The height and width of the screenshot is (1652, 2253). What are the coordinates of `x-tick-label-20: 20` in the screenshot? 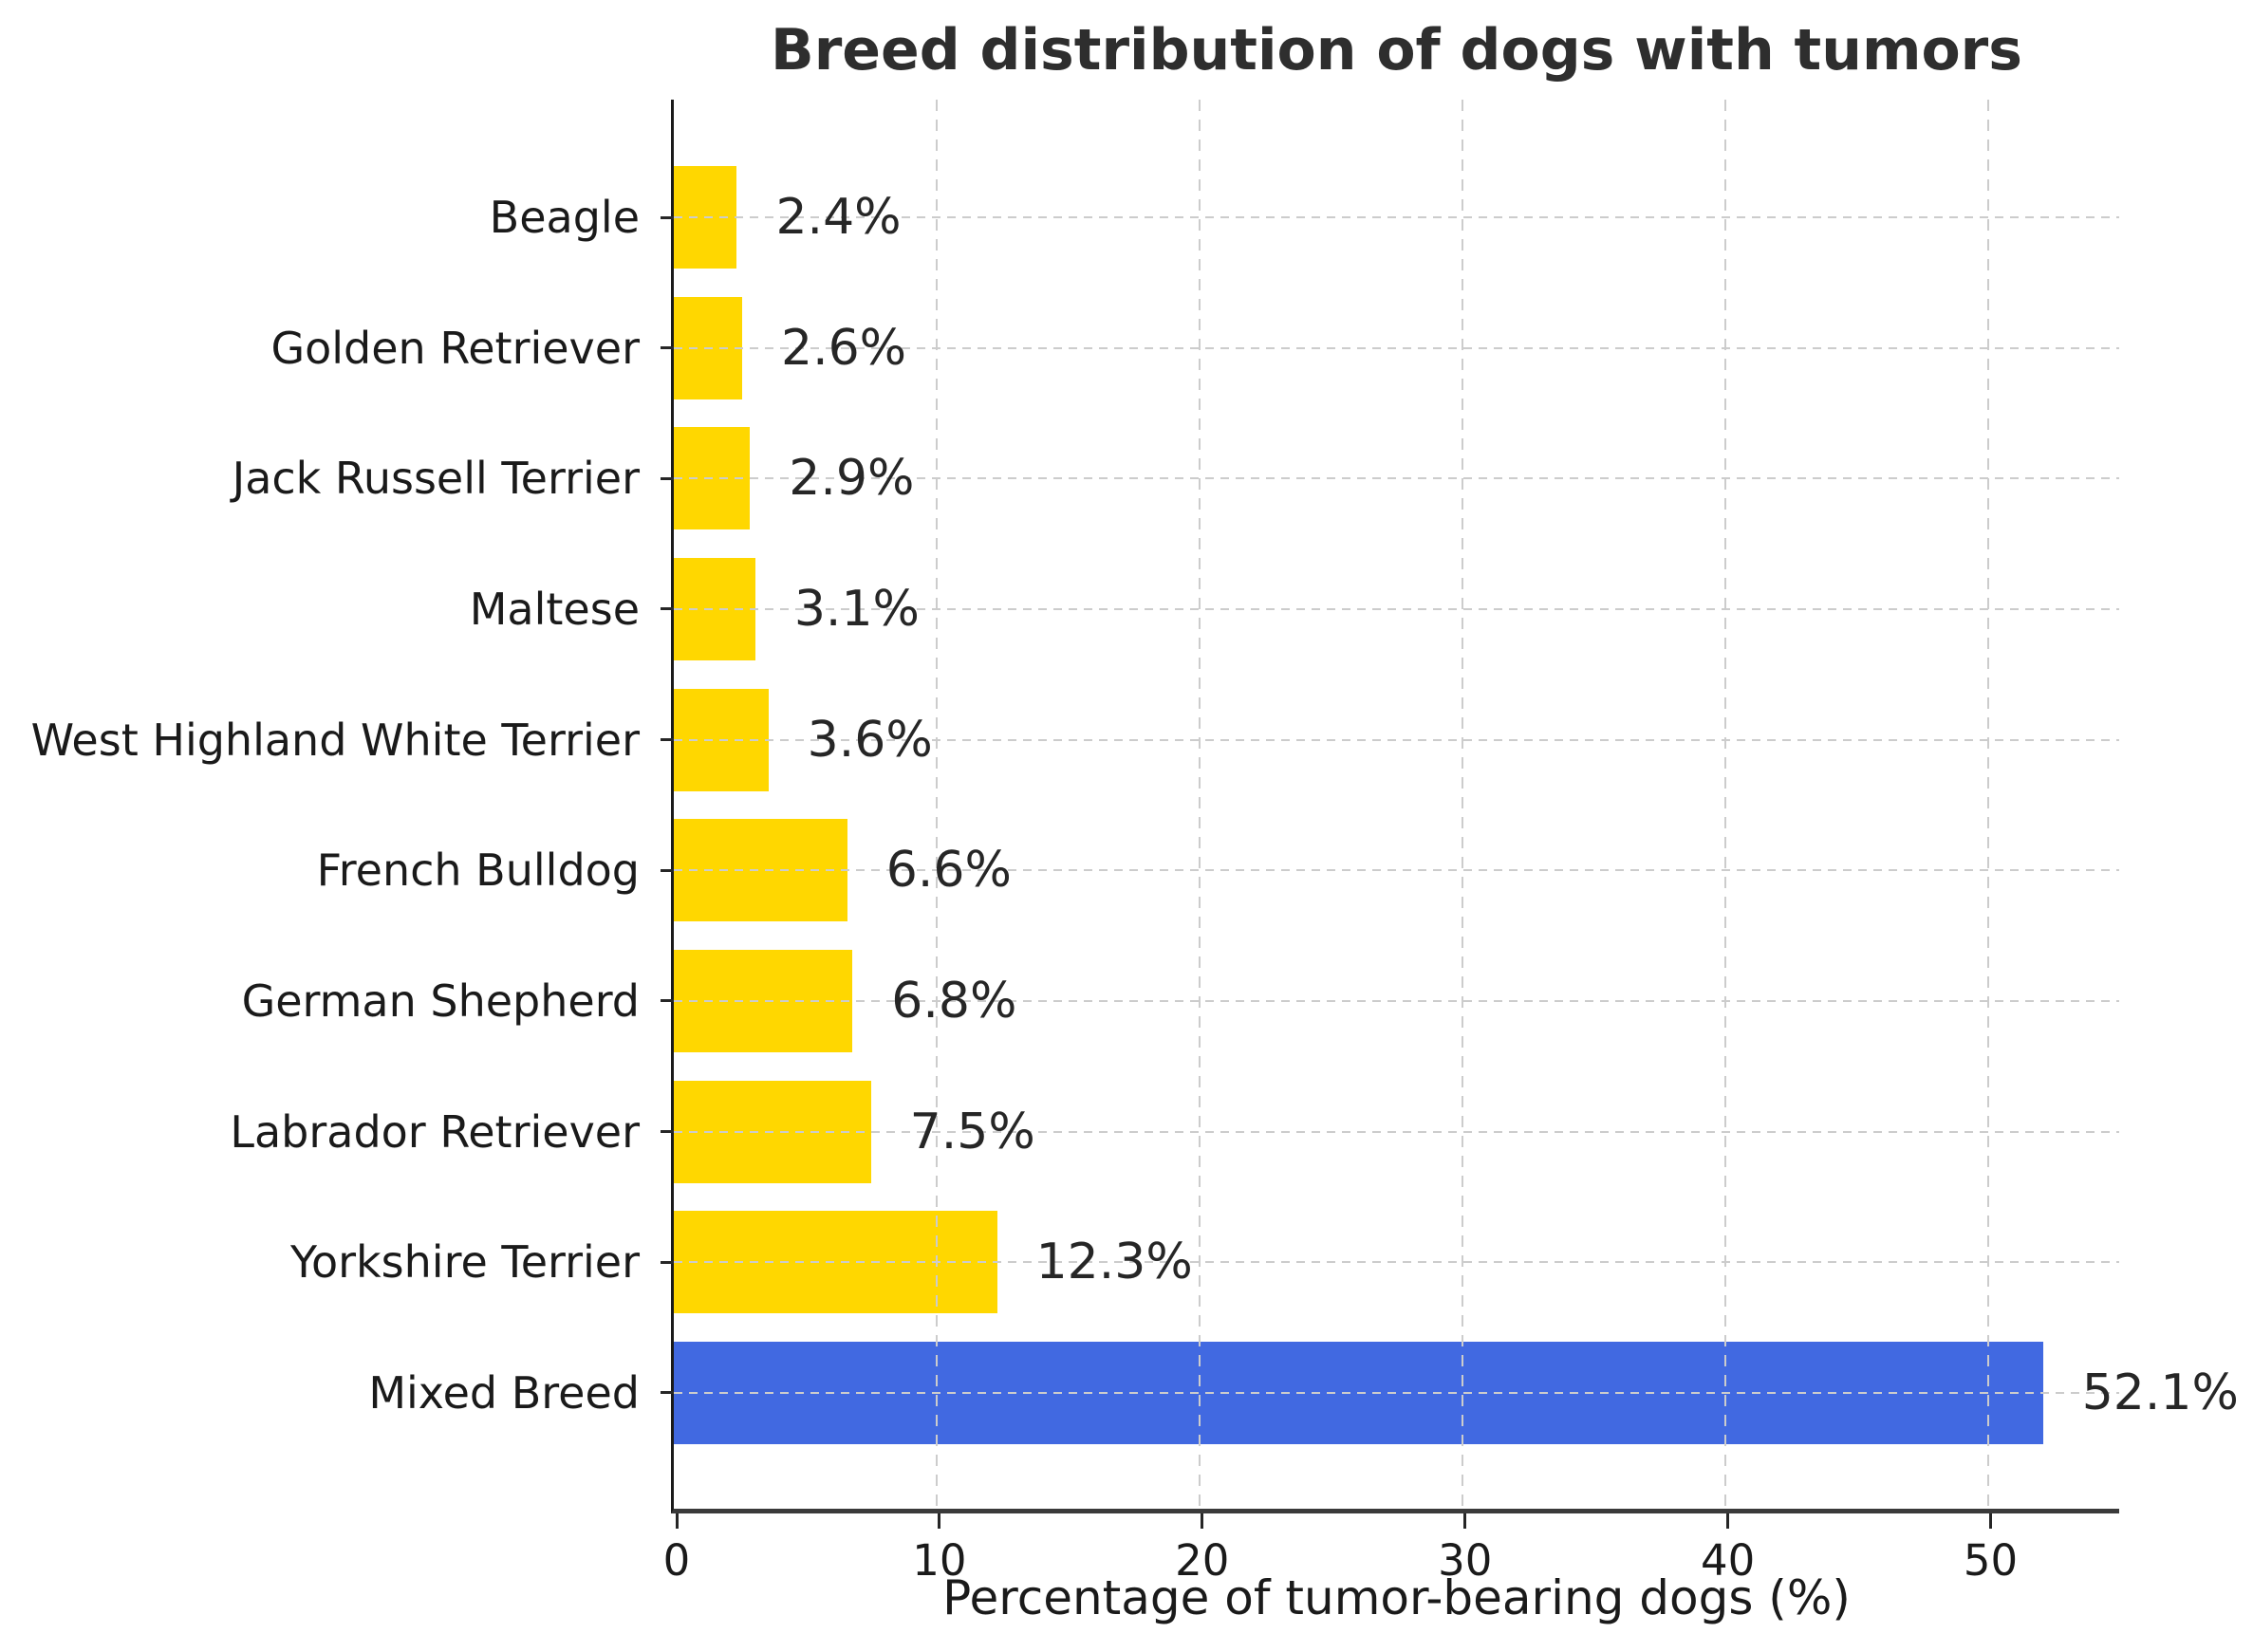 It's located at (1203, 1560).